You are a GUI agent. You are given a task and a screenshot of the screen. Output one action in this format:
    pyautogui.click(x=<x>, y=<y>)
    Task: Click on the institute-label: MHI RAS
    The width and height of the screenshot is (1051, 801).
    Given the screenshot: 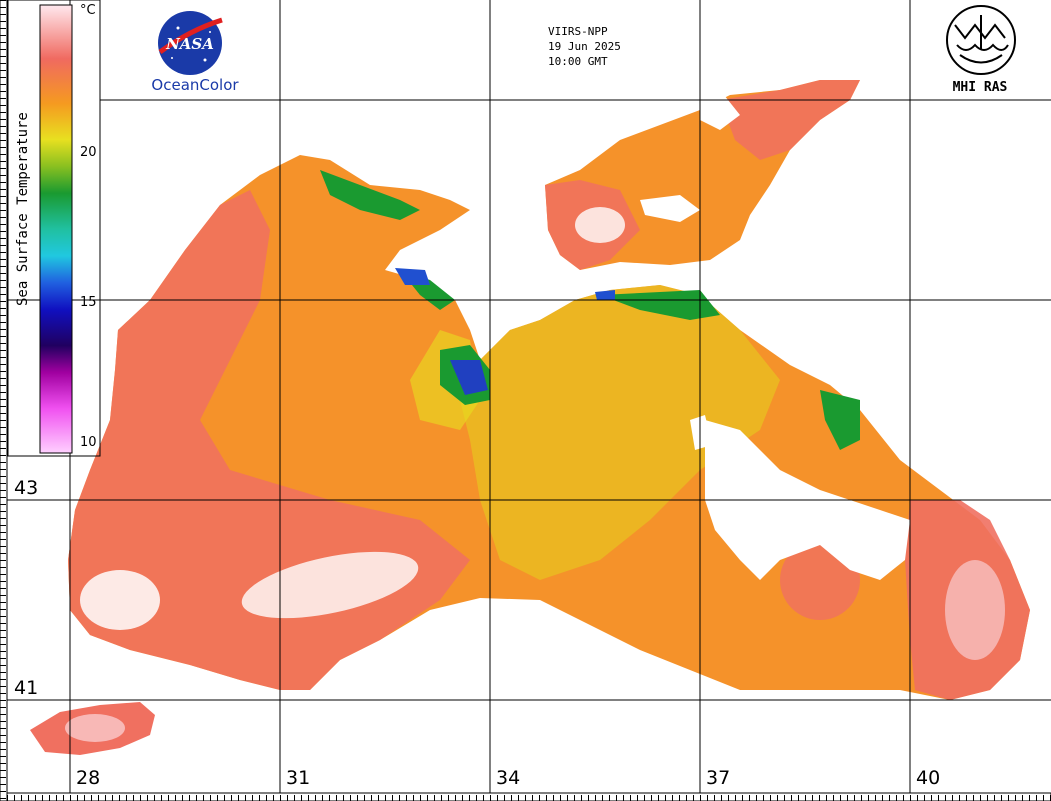 What is the action you would take?
    pyautogui.click(x=980, y=87)
    